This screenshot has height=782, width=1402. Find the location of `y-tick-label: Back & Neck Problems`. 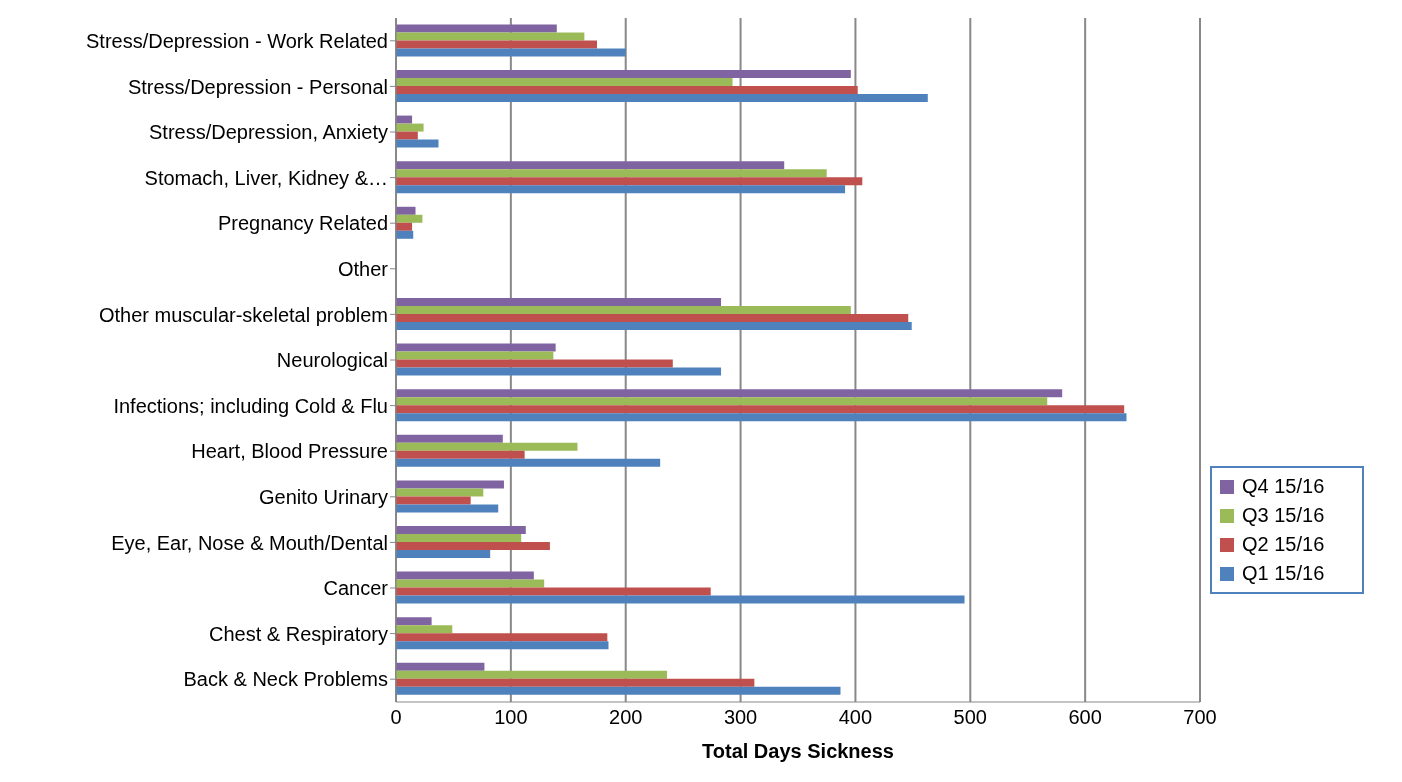

y-tick-label: Back & Neck Problems is located at coordinates (285, 679).